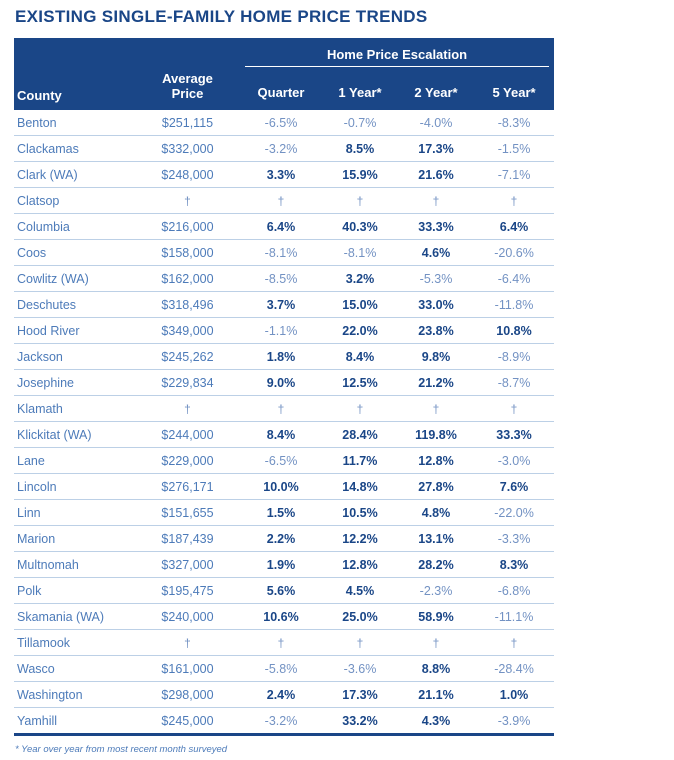 Image resolution: width=674 pixels, height=760 pixels. I want to click on cell-1-year: 33.2%, so click(360, 720).